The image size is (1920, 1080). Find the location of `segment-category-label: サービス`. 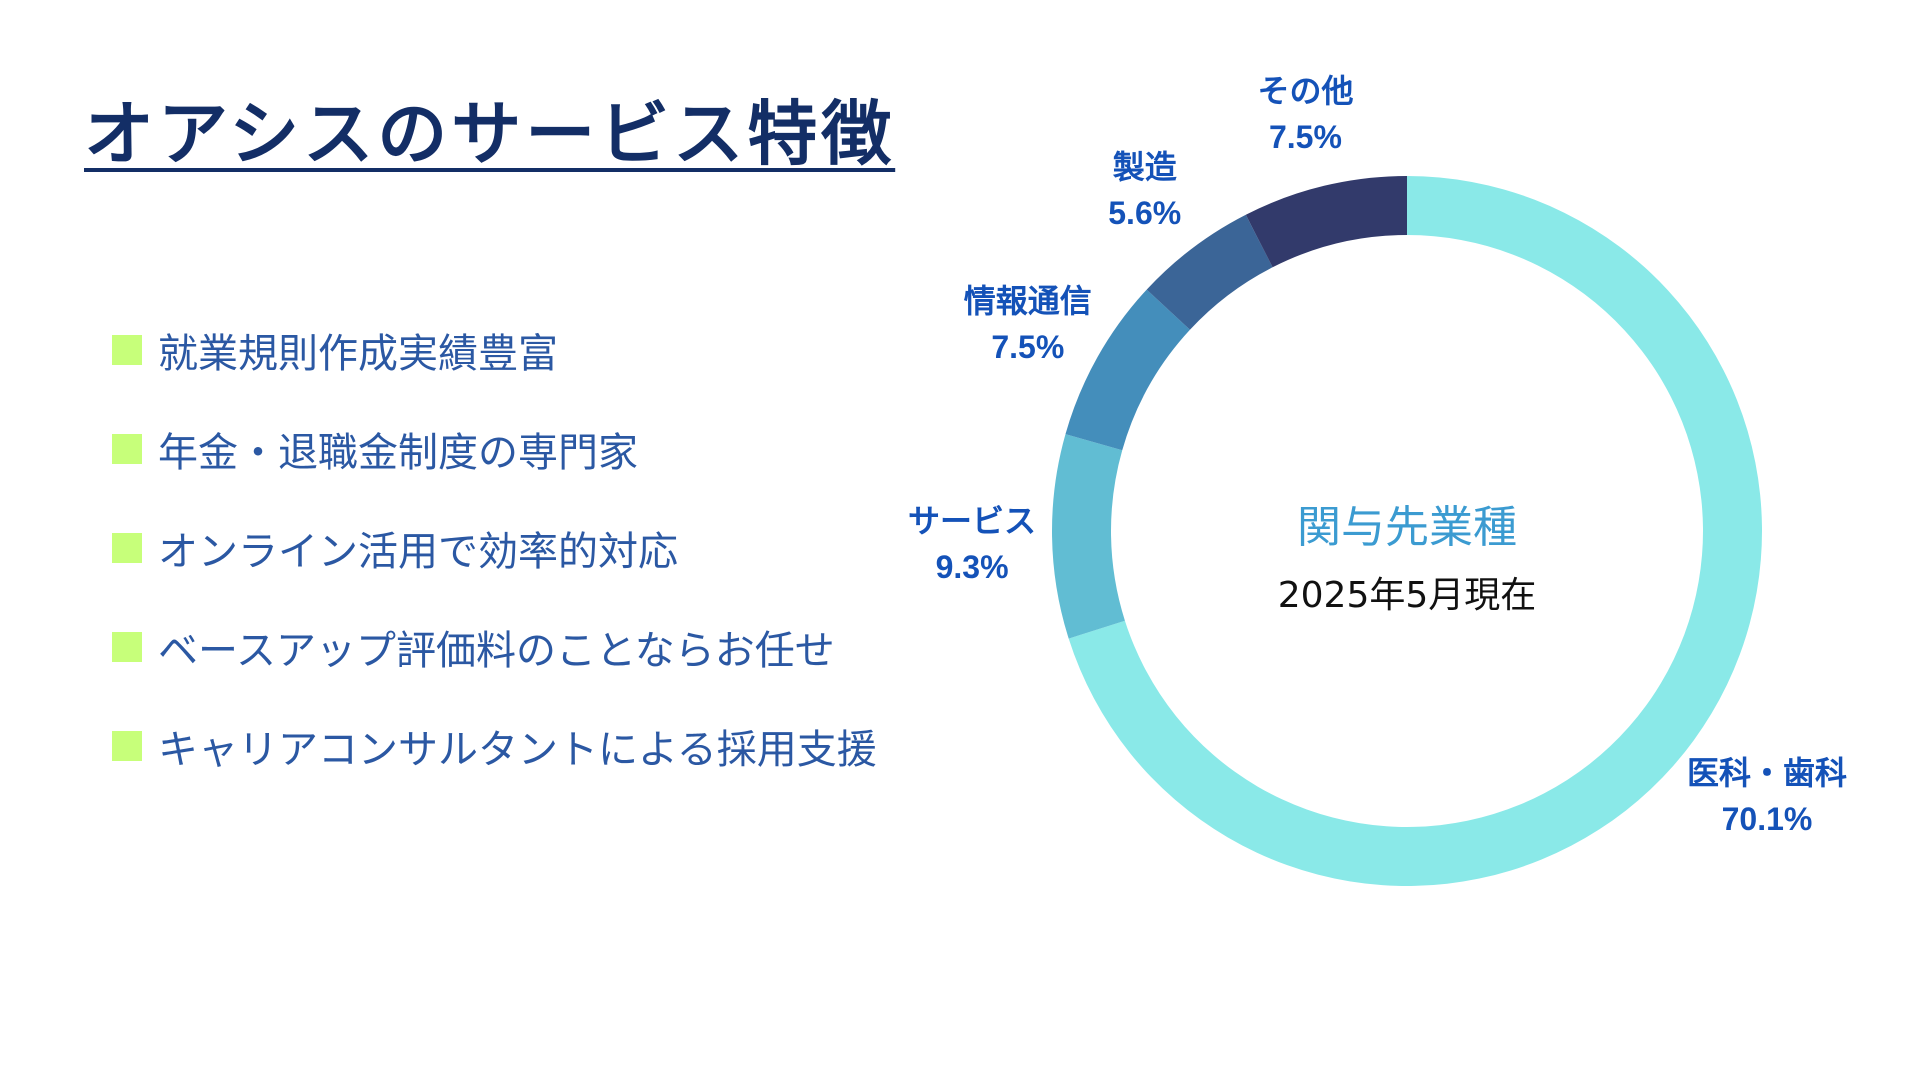

segment-category-label: サービス is located at coordinates (972, 521).